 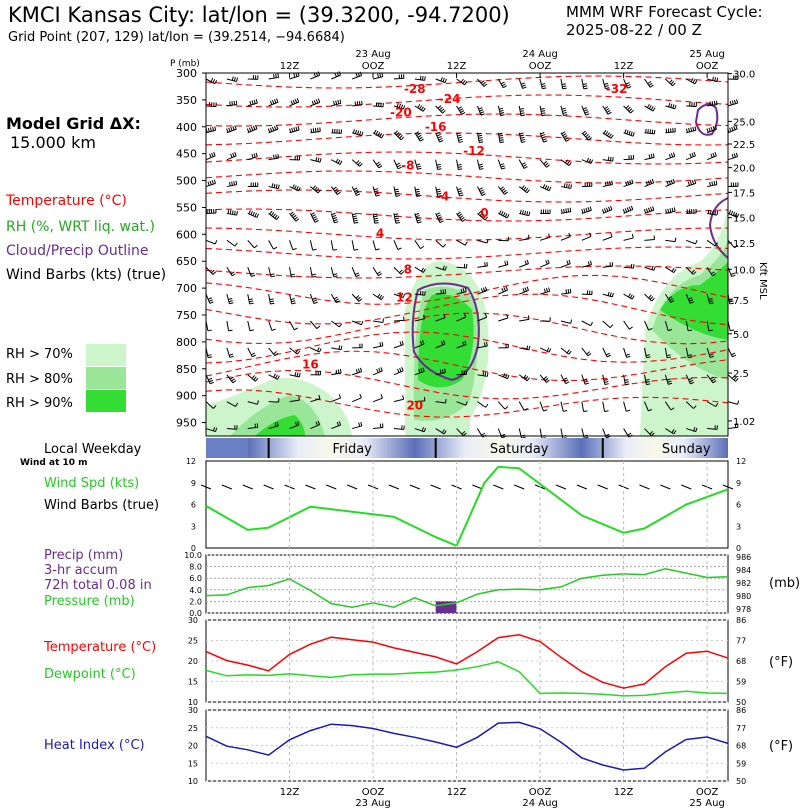 I want to click on rh90-swatch, so click(x=106, y=401).